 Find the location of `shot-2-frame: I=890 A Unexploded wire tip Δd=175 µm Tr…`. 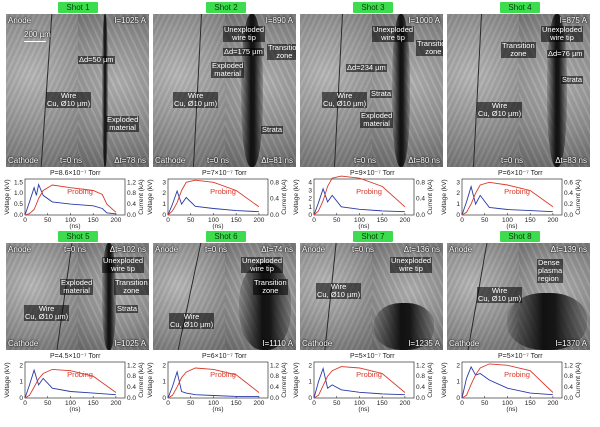

shot-2-frame: I=890 A Unexploded wire tip Δd=175 µm Tr… is located at coordinates (224, 90).